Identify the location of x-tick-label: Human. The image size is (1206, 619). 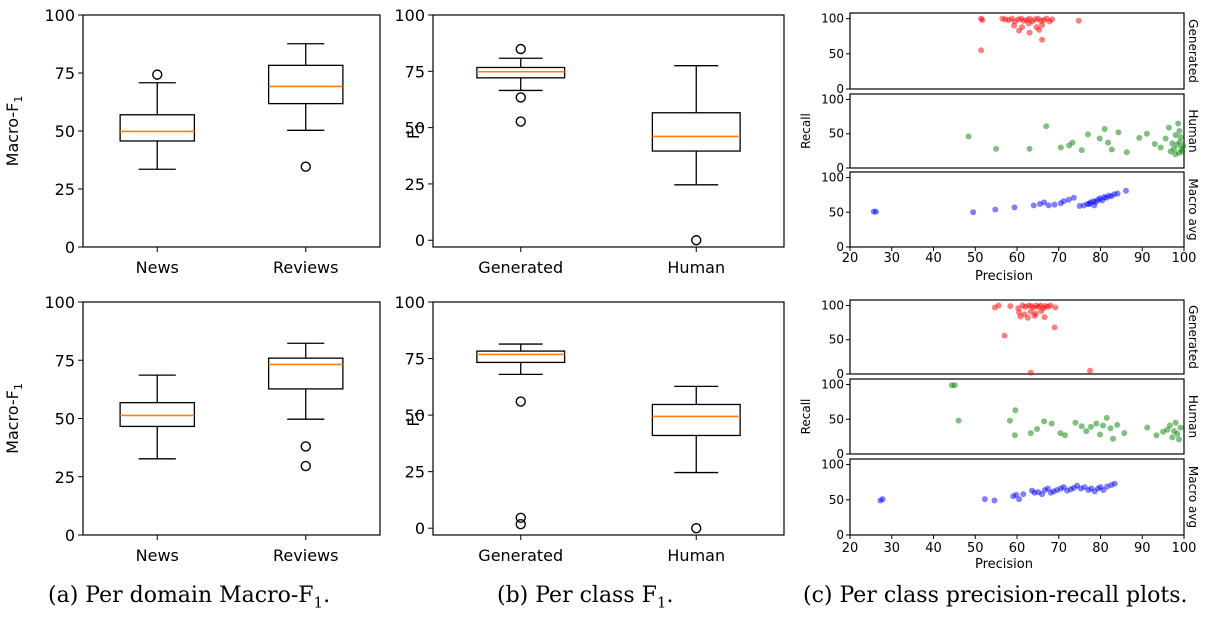
(696, 267).